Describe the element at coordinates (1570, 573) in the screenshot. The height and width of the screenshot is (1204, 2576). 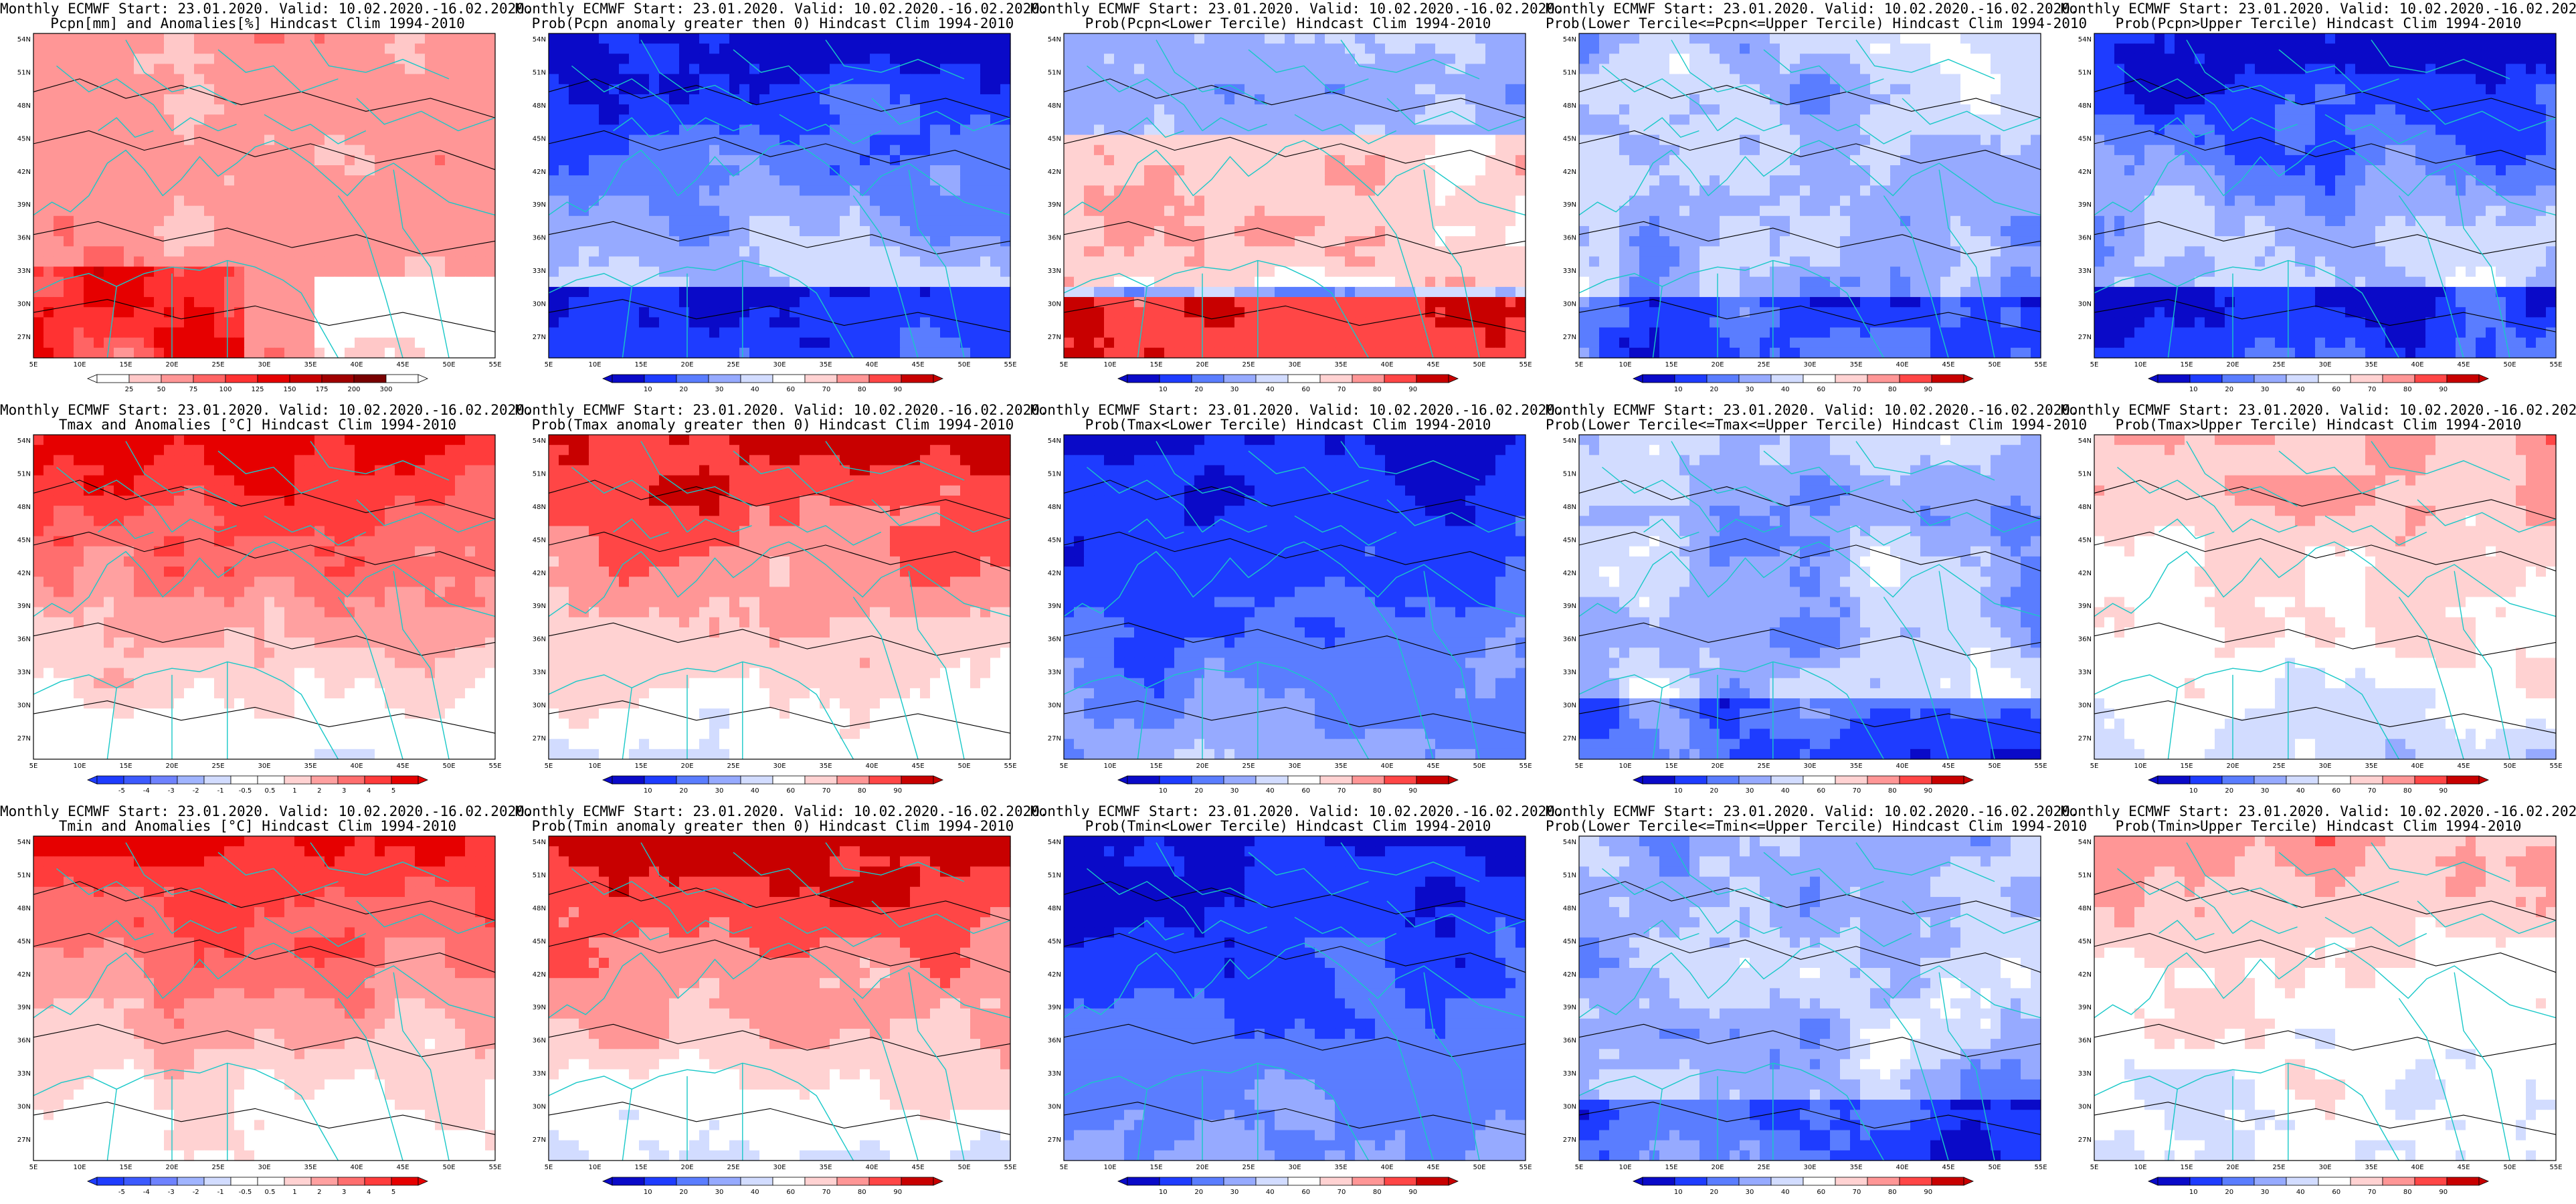
I see `lat-tick-label: 42N` at that location.